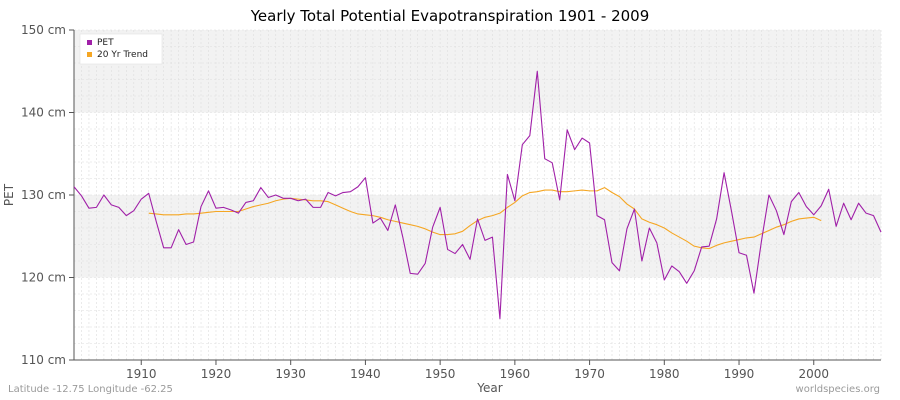 The height and width of the screenshot is (400, 900). What do you see at coordinates (365, 374) in the screenshot?
I see `x-tick-label: 1940` at bounding box center [365, 374].